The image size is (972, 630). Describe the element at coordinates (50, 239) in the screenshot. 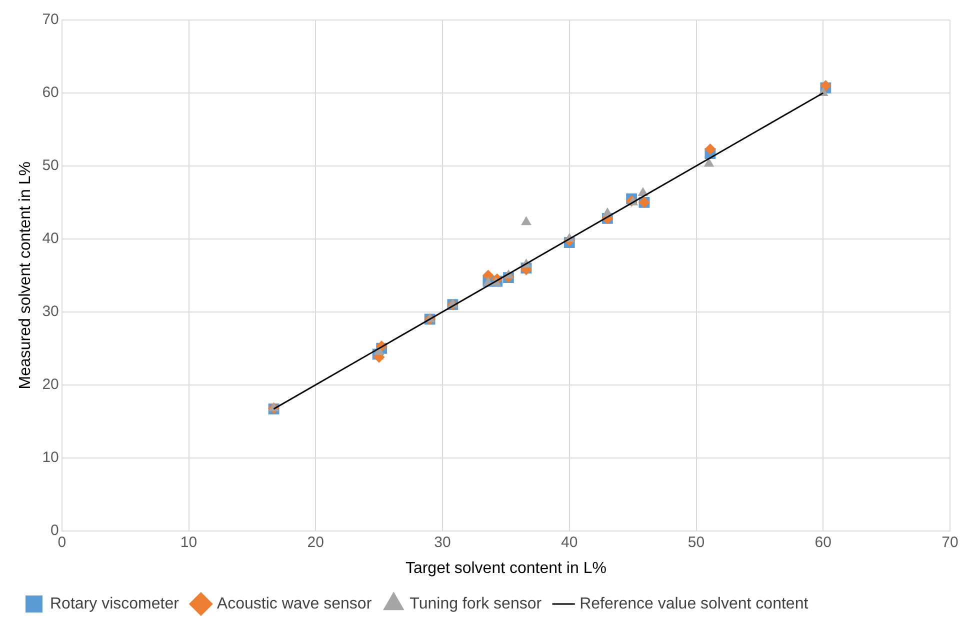

I see `y-tick-label: 40` at that location.